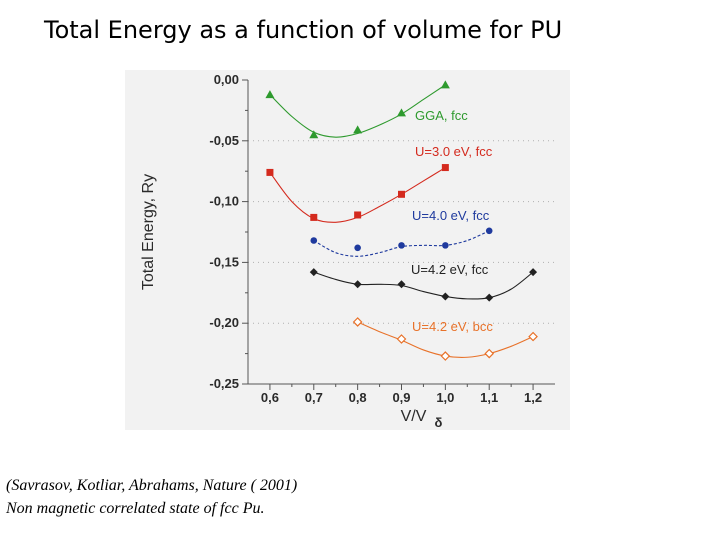 This screenshot has height=540, width=720. I want to click on x-tick-label: 1,0, so click(445, 397).